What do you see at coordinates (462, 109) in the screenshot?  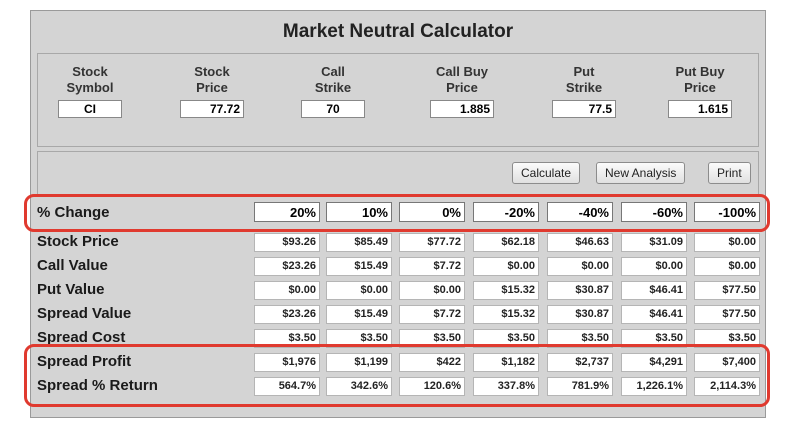 I see `call-buy-price-input` at bounding box center [462, 109].